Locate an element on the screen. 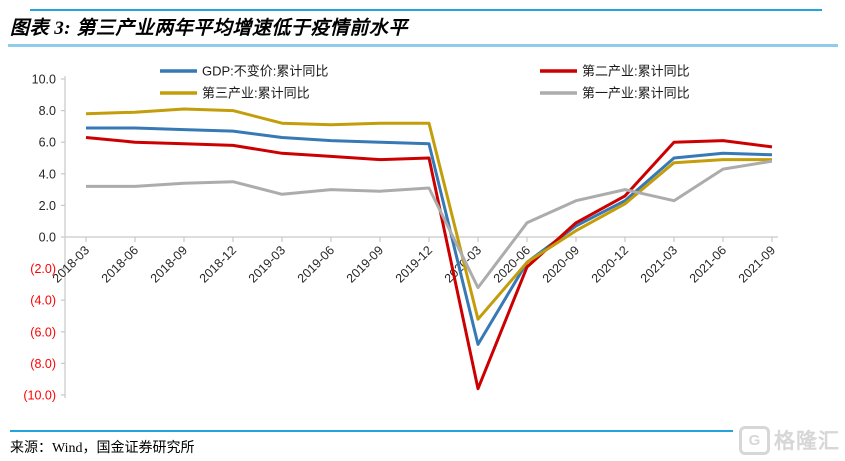  x-axis-label: 2021-09 is located at coordinates (757, 264).